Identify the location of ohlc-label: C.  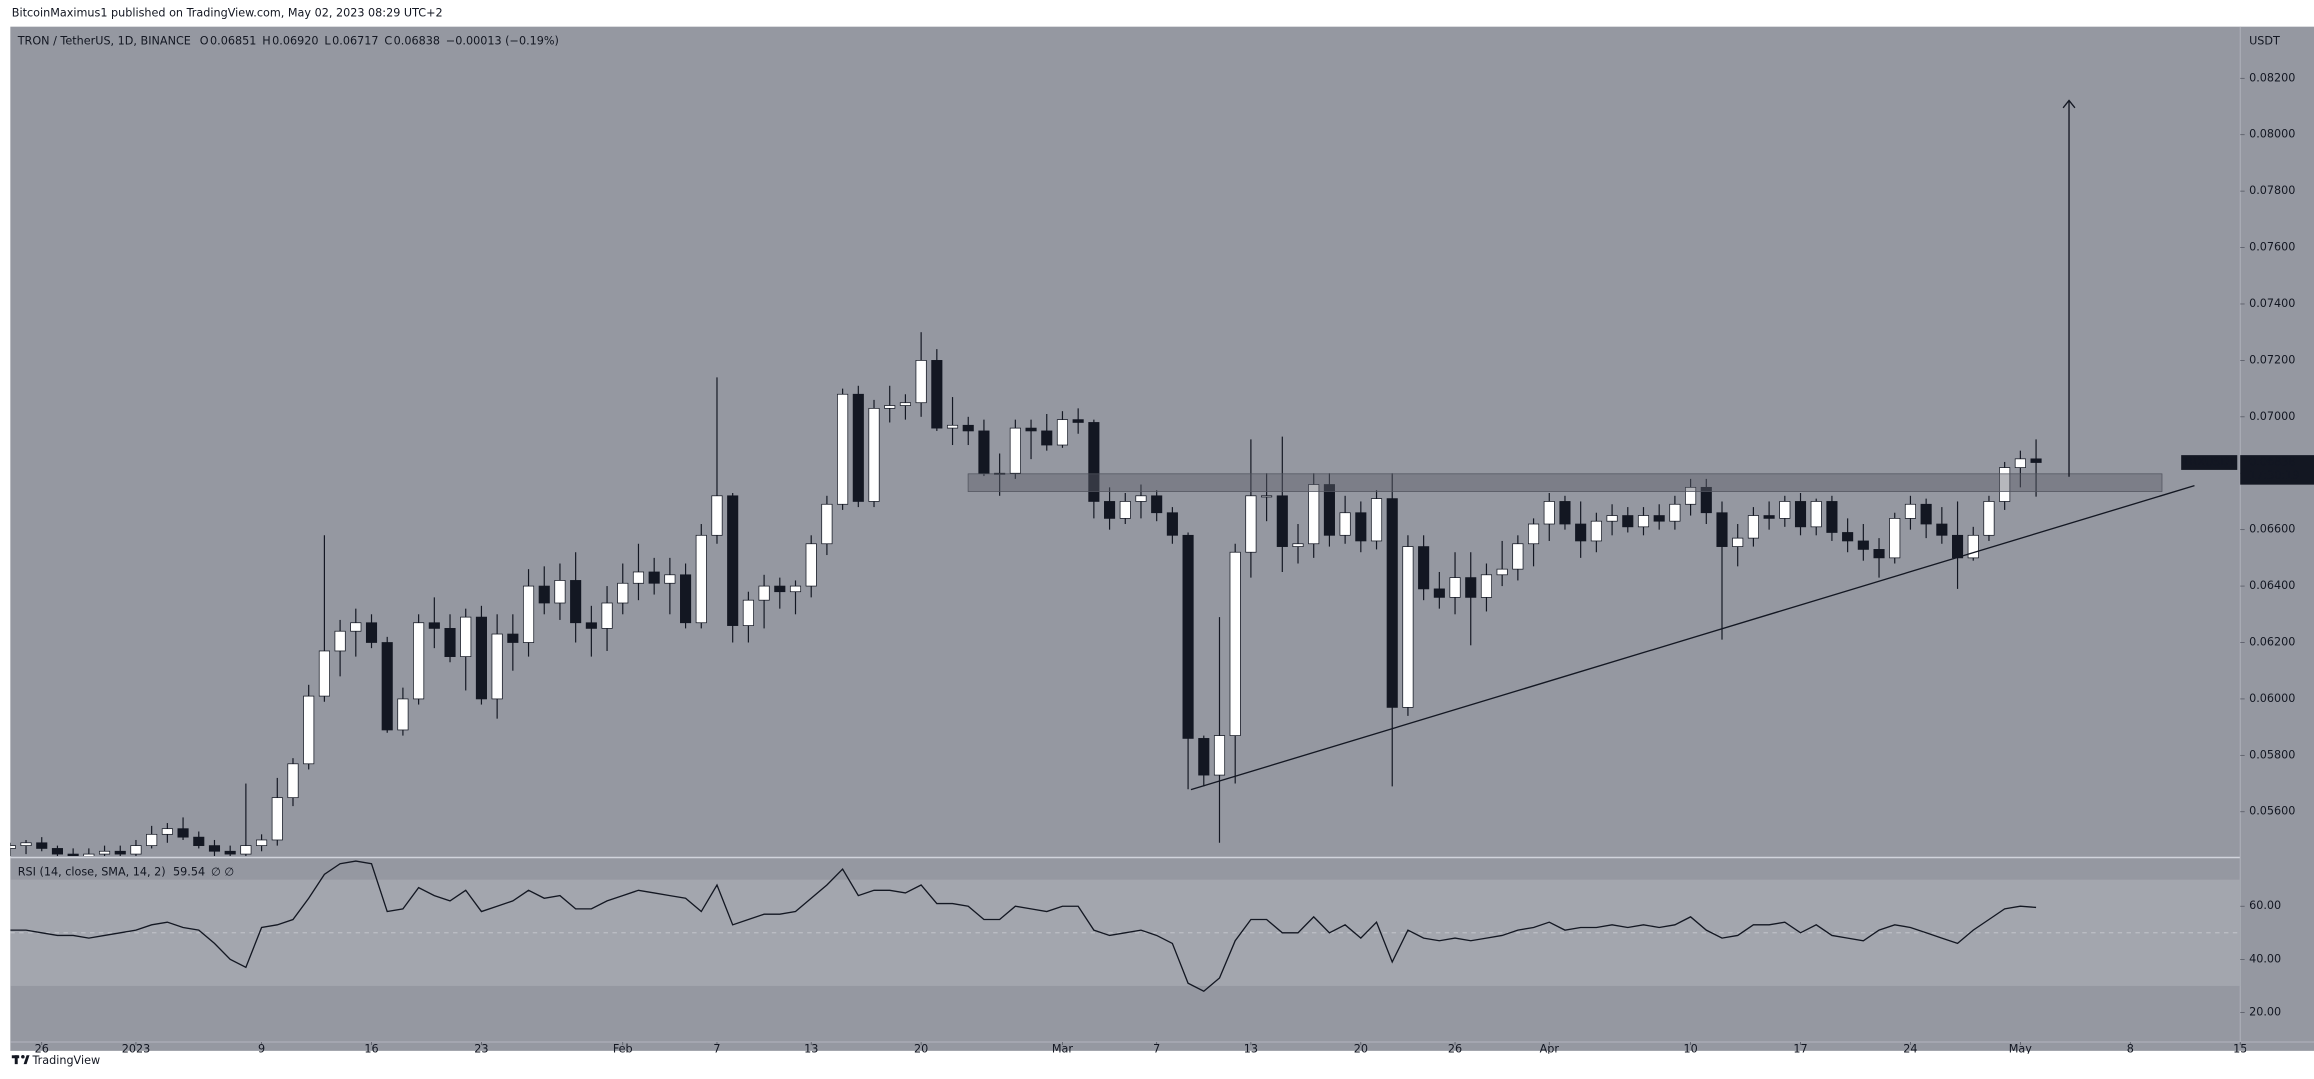
(388, 40).